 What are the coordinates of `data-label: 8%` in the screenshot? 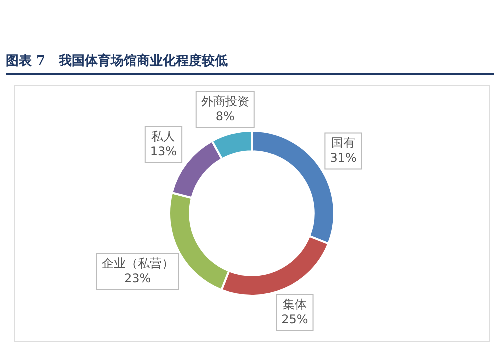 It's located at (225, 116).